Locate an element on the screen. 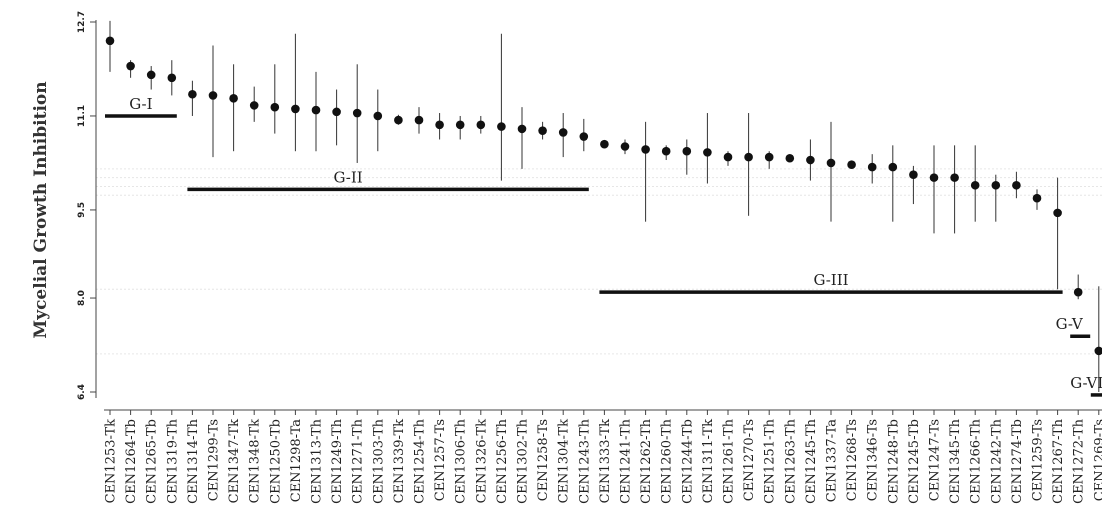 Image resolution: width=1102 pixels, height=527 pixels. x-tick-label: CEN1345-Th is located at coordinates (955, 460).